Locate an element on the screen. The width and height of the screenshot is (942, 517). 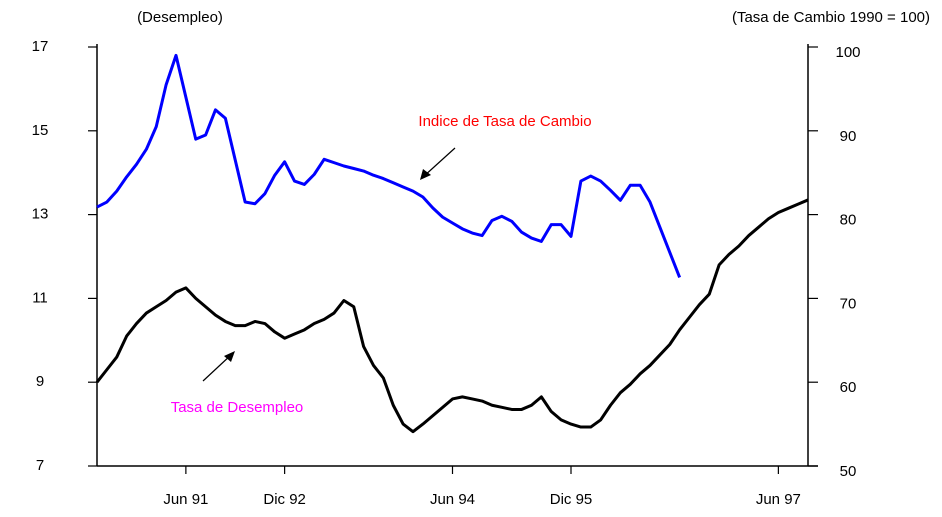
x-tick-label: Dic 95 is located at coordinates (571, 499).